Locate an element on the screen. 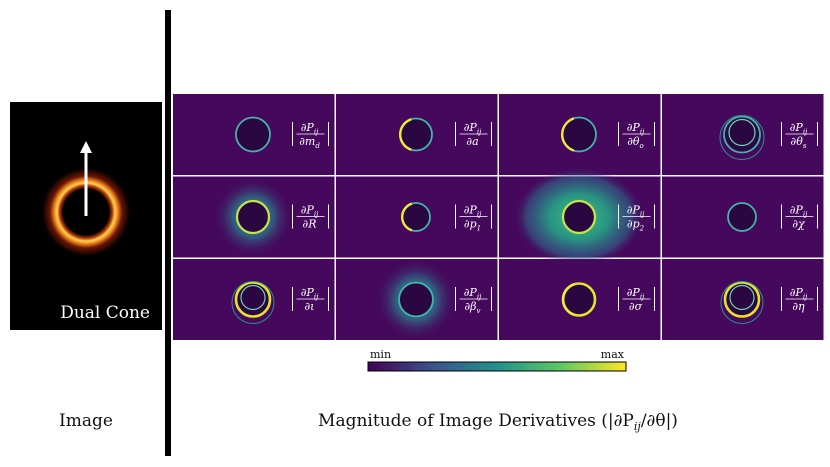  derivative-panel: ∂Pij∂ι is located at coordinates (254, 299).